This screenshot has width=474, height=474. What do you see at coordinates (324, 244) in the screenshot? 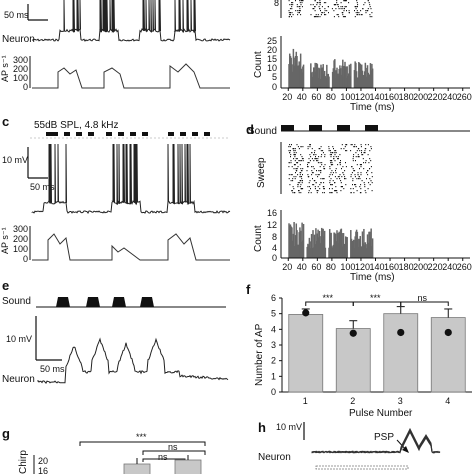
I see `histogram-bin` at bounding box center [324, 244].